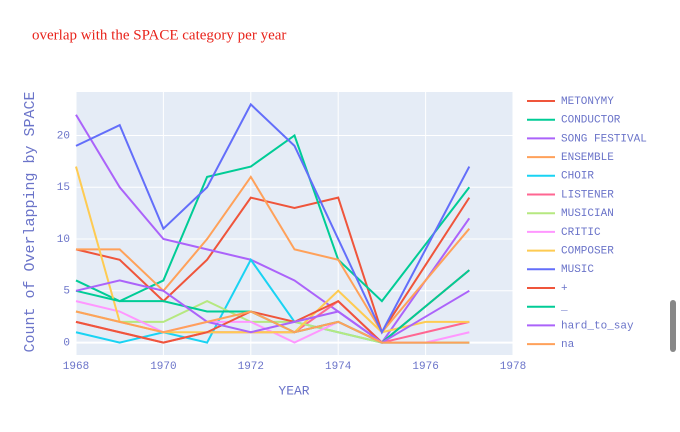 Image resolution: width=680 pixels, height=432 pixels. I want to click on legend-label: CRITIC, so click(581, 233).